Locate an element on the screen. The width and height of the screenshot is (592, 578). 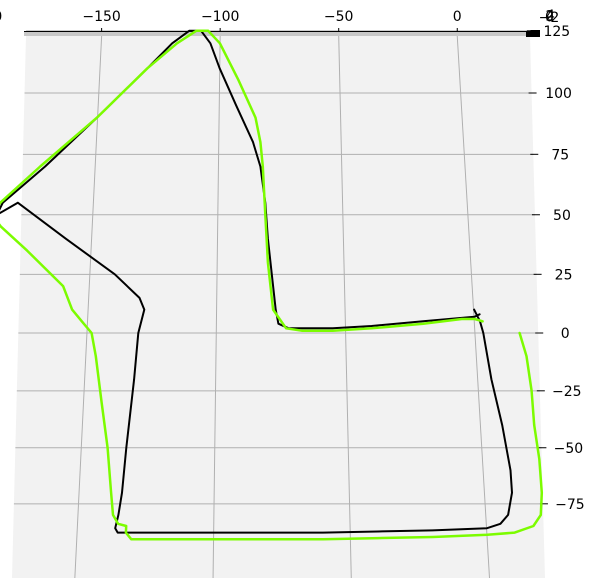
y-tick-label: −50 is located at coordinates (569, 449).